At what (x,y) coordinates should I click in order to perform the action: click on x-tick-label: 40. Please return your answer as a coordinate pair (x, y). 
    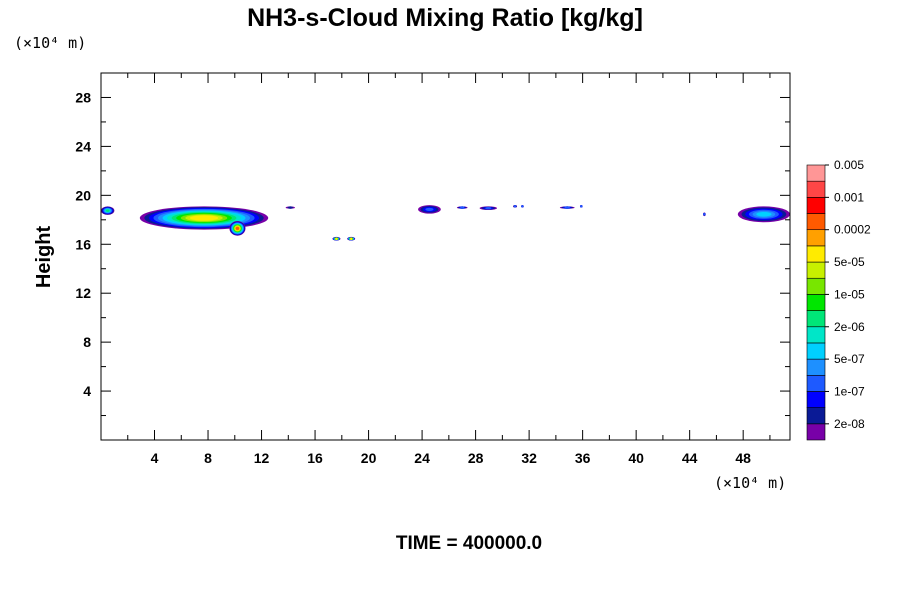
    Looking at the image, I should click on (636, 458).